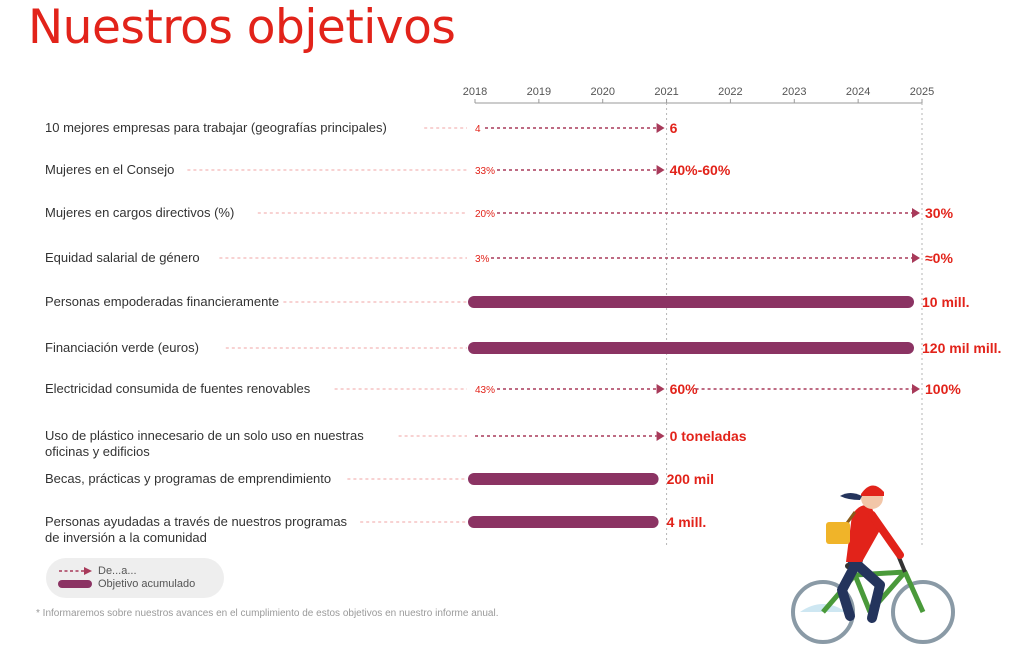  Describe the element at coordinates (122, 257) in the screenshot. I see `row-label: Equidad salarial de género` at that location.